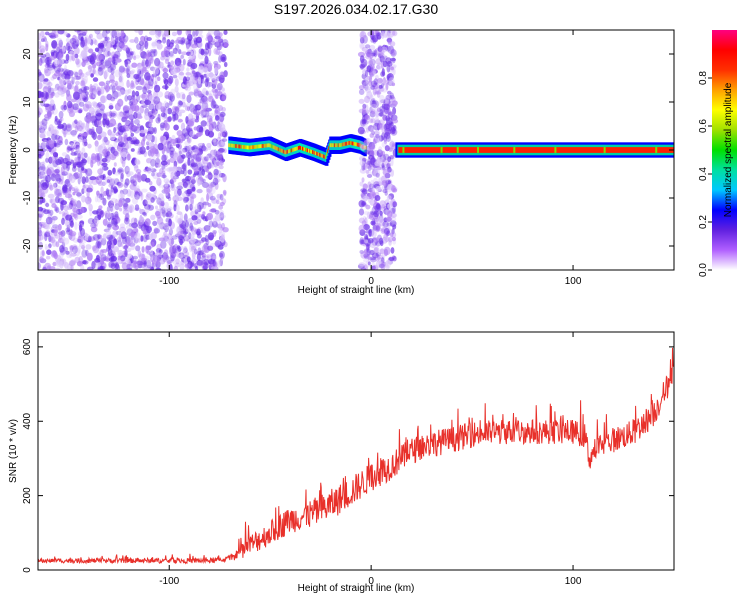  I want to click on snr-x-tick-label: 100, so click(573, 581).